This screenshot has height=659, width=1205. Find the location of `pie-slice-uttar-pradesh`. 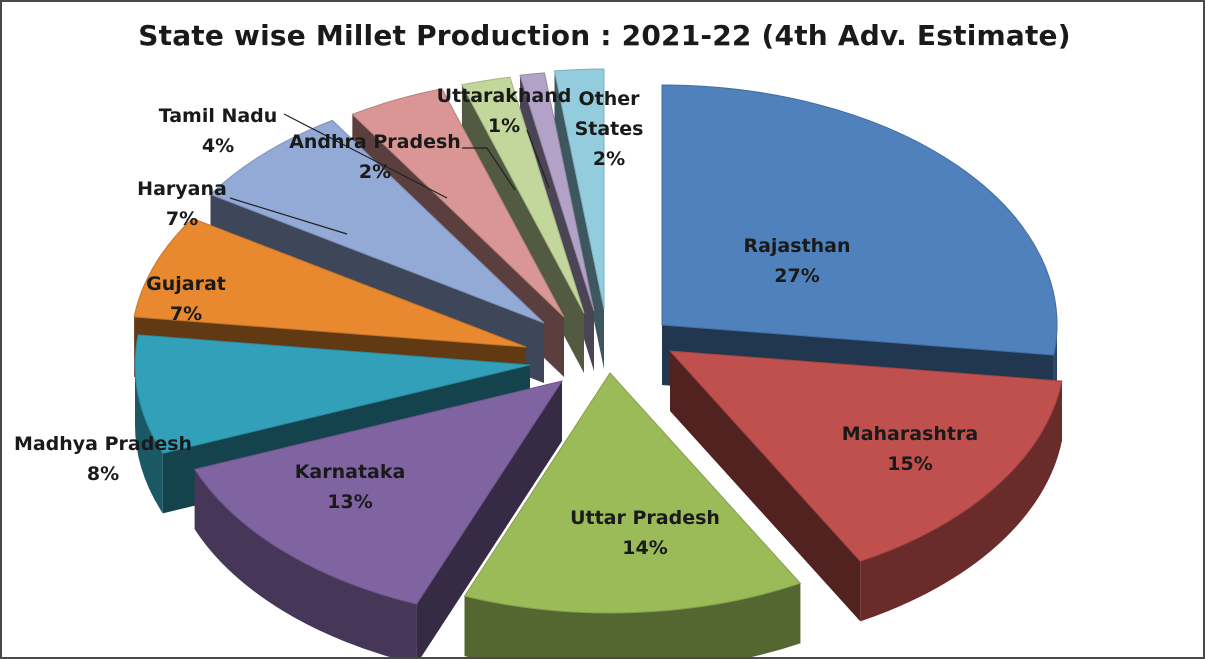

pie-slice-uttar-pradesh is located at coordinates (632, 493).